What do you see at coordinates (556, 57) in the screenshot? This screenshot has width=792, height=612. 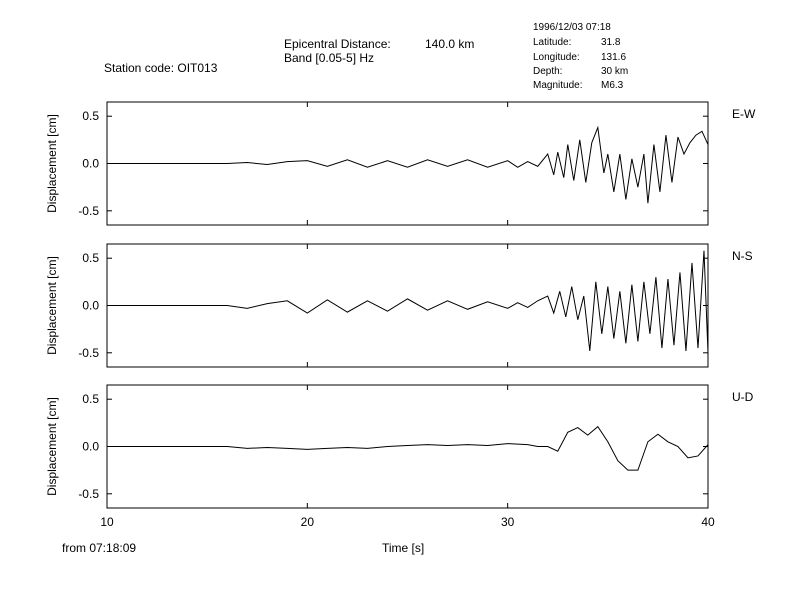 I see `longitude-label: Longitude:` at bounding box center [556, 57].